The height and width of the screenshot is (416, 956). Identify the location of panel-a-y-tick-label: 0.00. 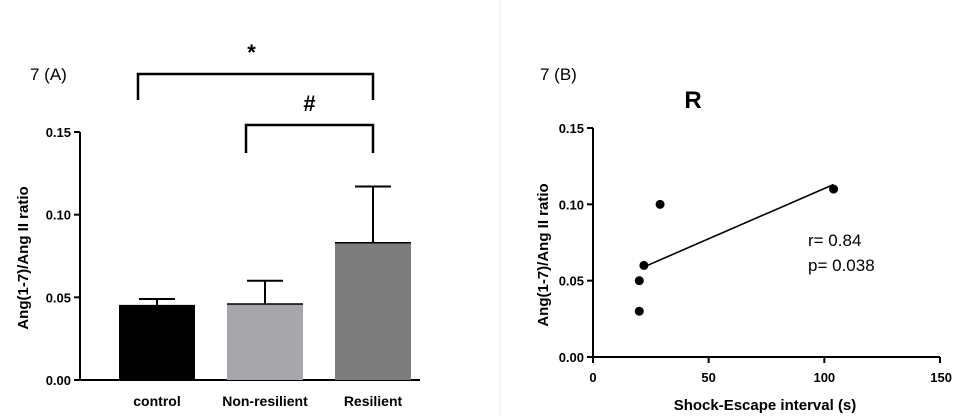
(58, 380).